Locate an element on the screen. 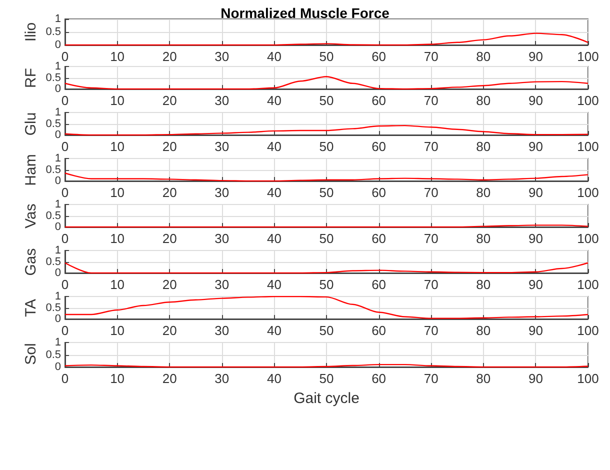 This screenshot has height=470, width=610. y-axis-title: Vas is located at coordinates (31, 216).